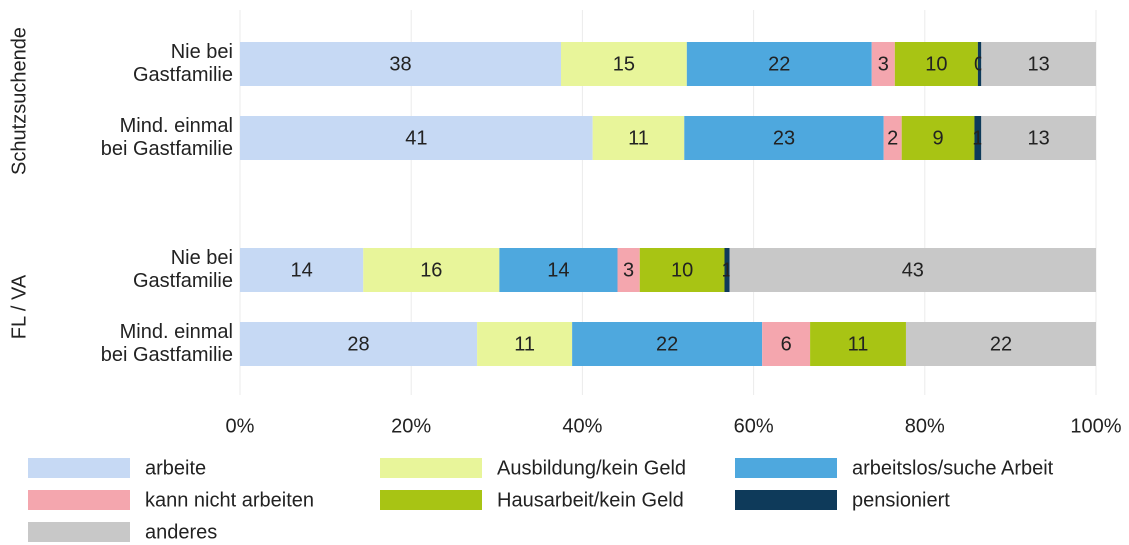 The width and height of the screenshot is (1129, 545). Describe the element at coordinates (411, 426) in the screenshot. I see `x-tick-label: 20%` at that location.